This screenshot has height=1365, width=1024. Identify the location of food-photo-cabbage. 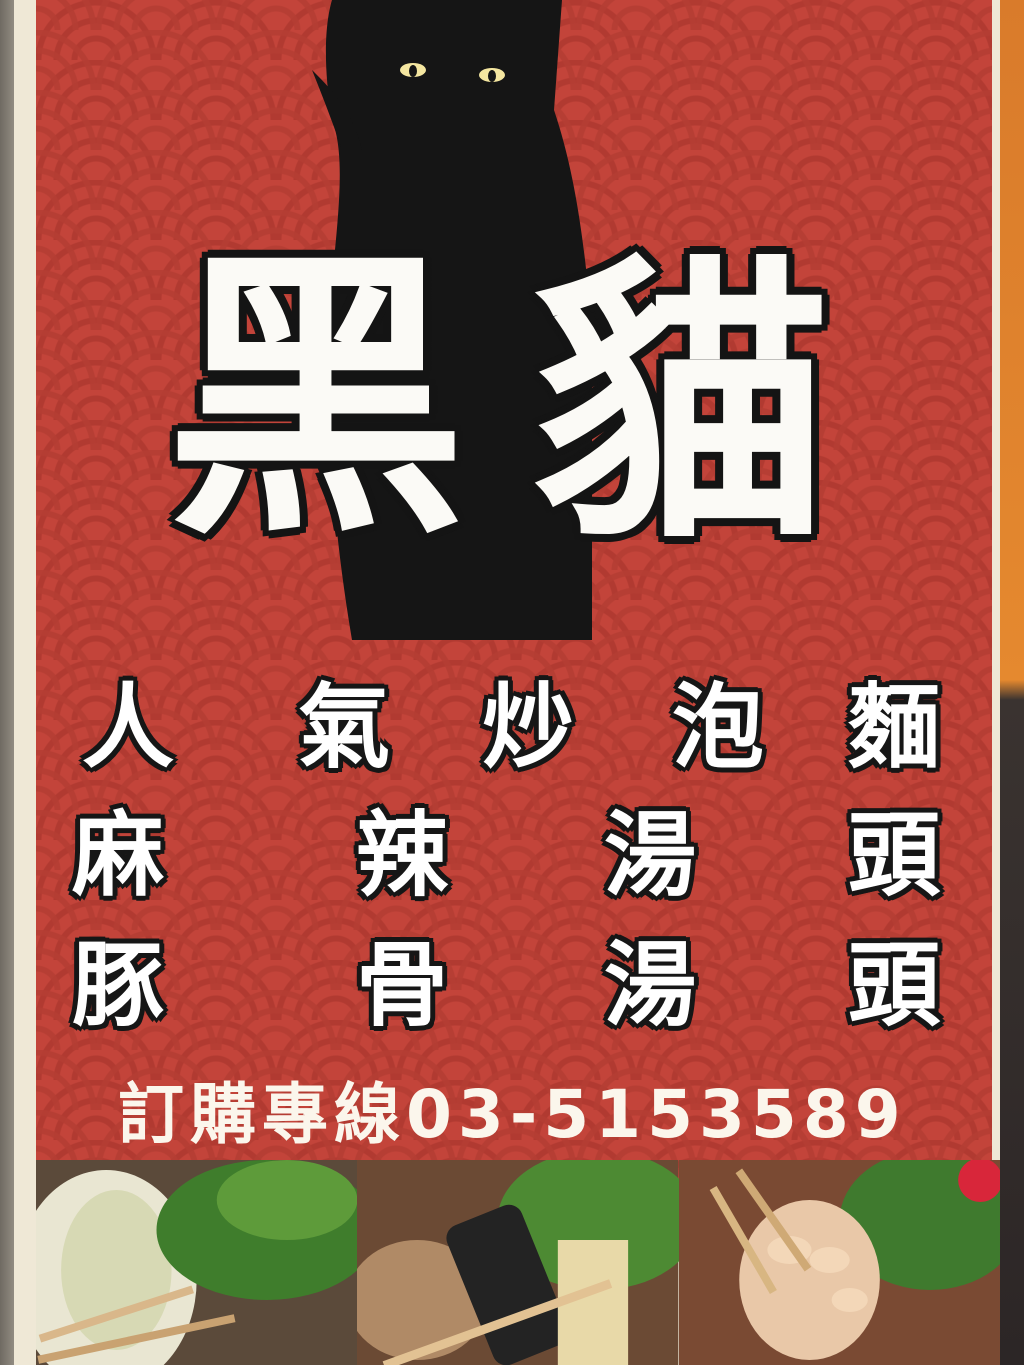
(197, 1262).